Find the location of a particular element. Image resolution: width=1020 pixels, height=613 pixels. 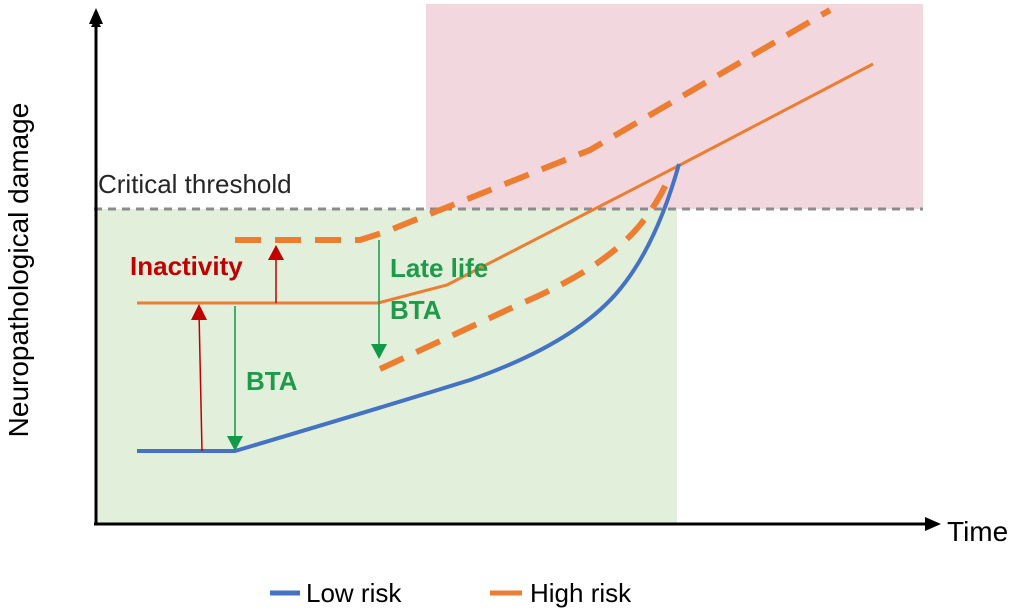

inactivity-arrowhead-lower is located at coordinates (199, 312).